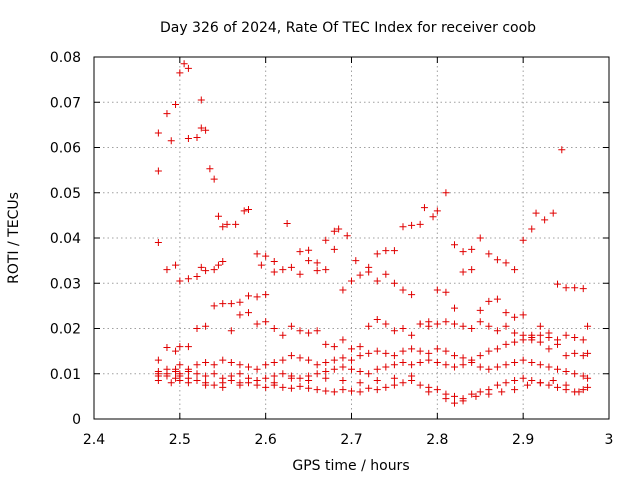  Describe the element at coordinates (76, 420) in the screenshot. I see `y-tick-label: 0` at that location.